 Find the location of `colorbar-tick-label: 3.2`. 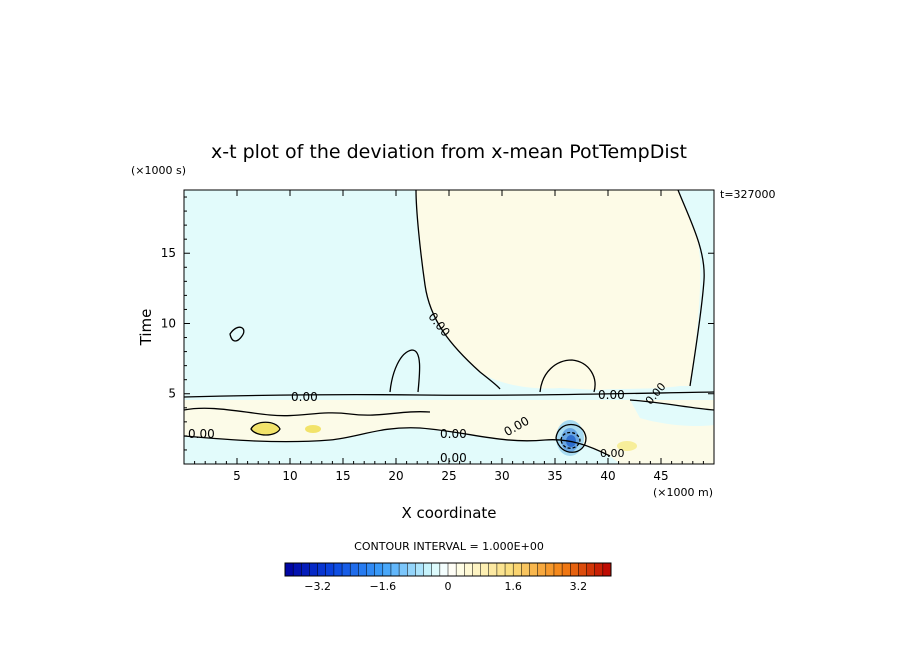

colorbar-tick-label: 3.2 is located at coordinates (579, 586).